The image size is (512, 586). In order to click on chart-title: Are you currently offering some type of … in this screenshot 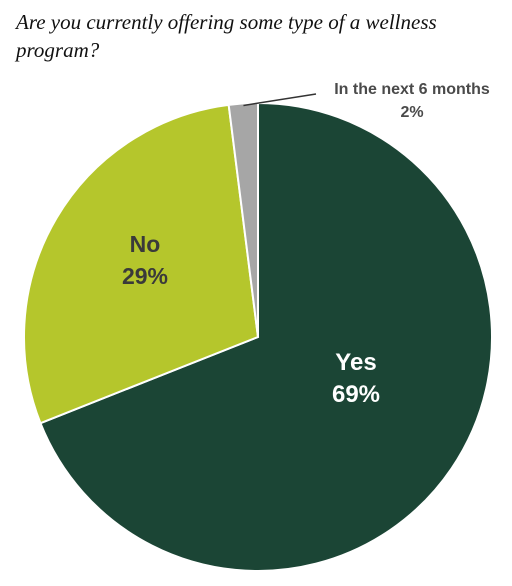, I will do `click(226, 36)`.